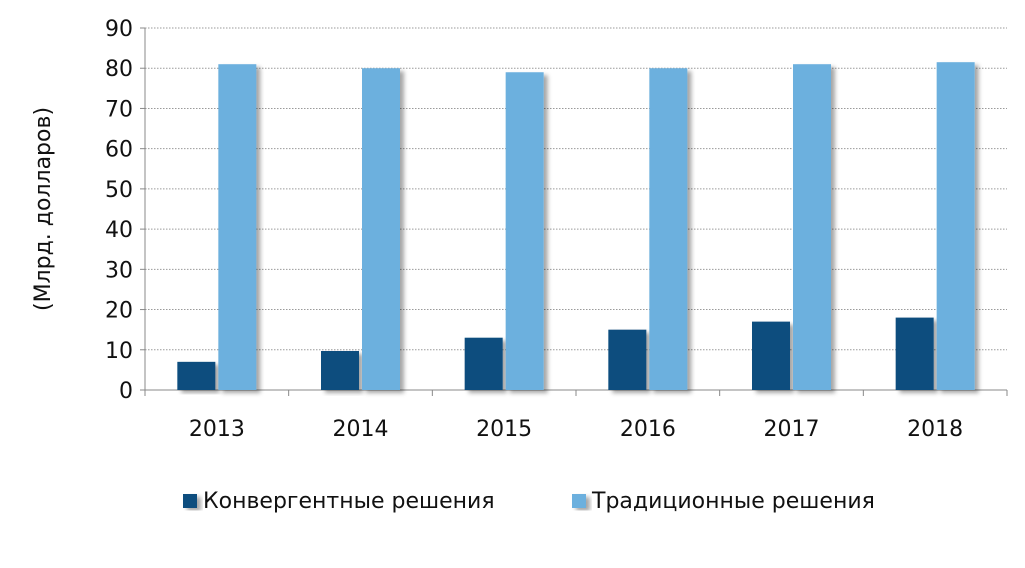 The width and height of the screenshot is (1025, 568). Describe the element at coordinates (217, 429) in the screenshot. I see `x-tick-label: 2013` at that location.